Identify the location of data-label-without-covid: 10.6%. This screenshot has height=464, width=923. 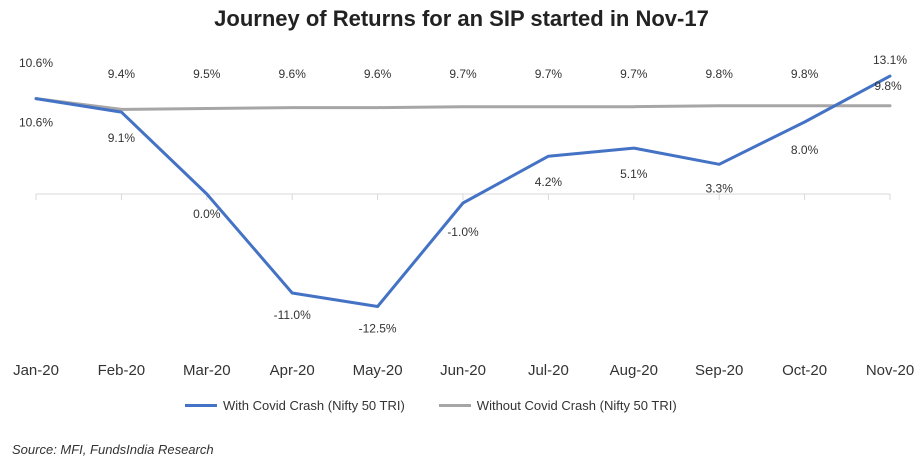
(36, 63).